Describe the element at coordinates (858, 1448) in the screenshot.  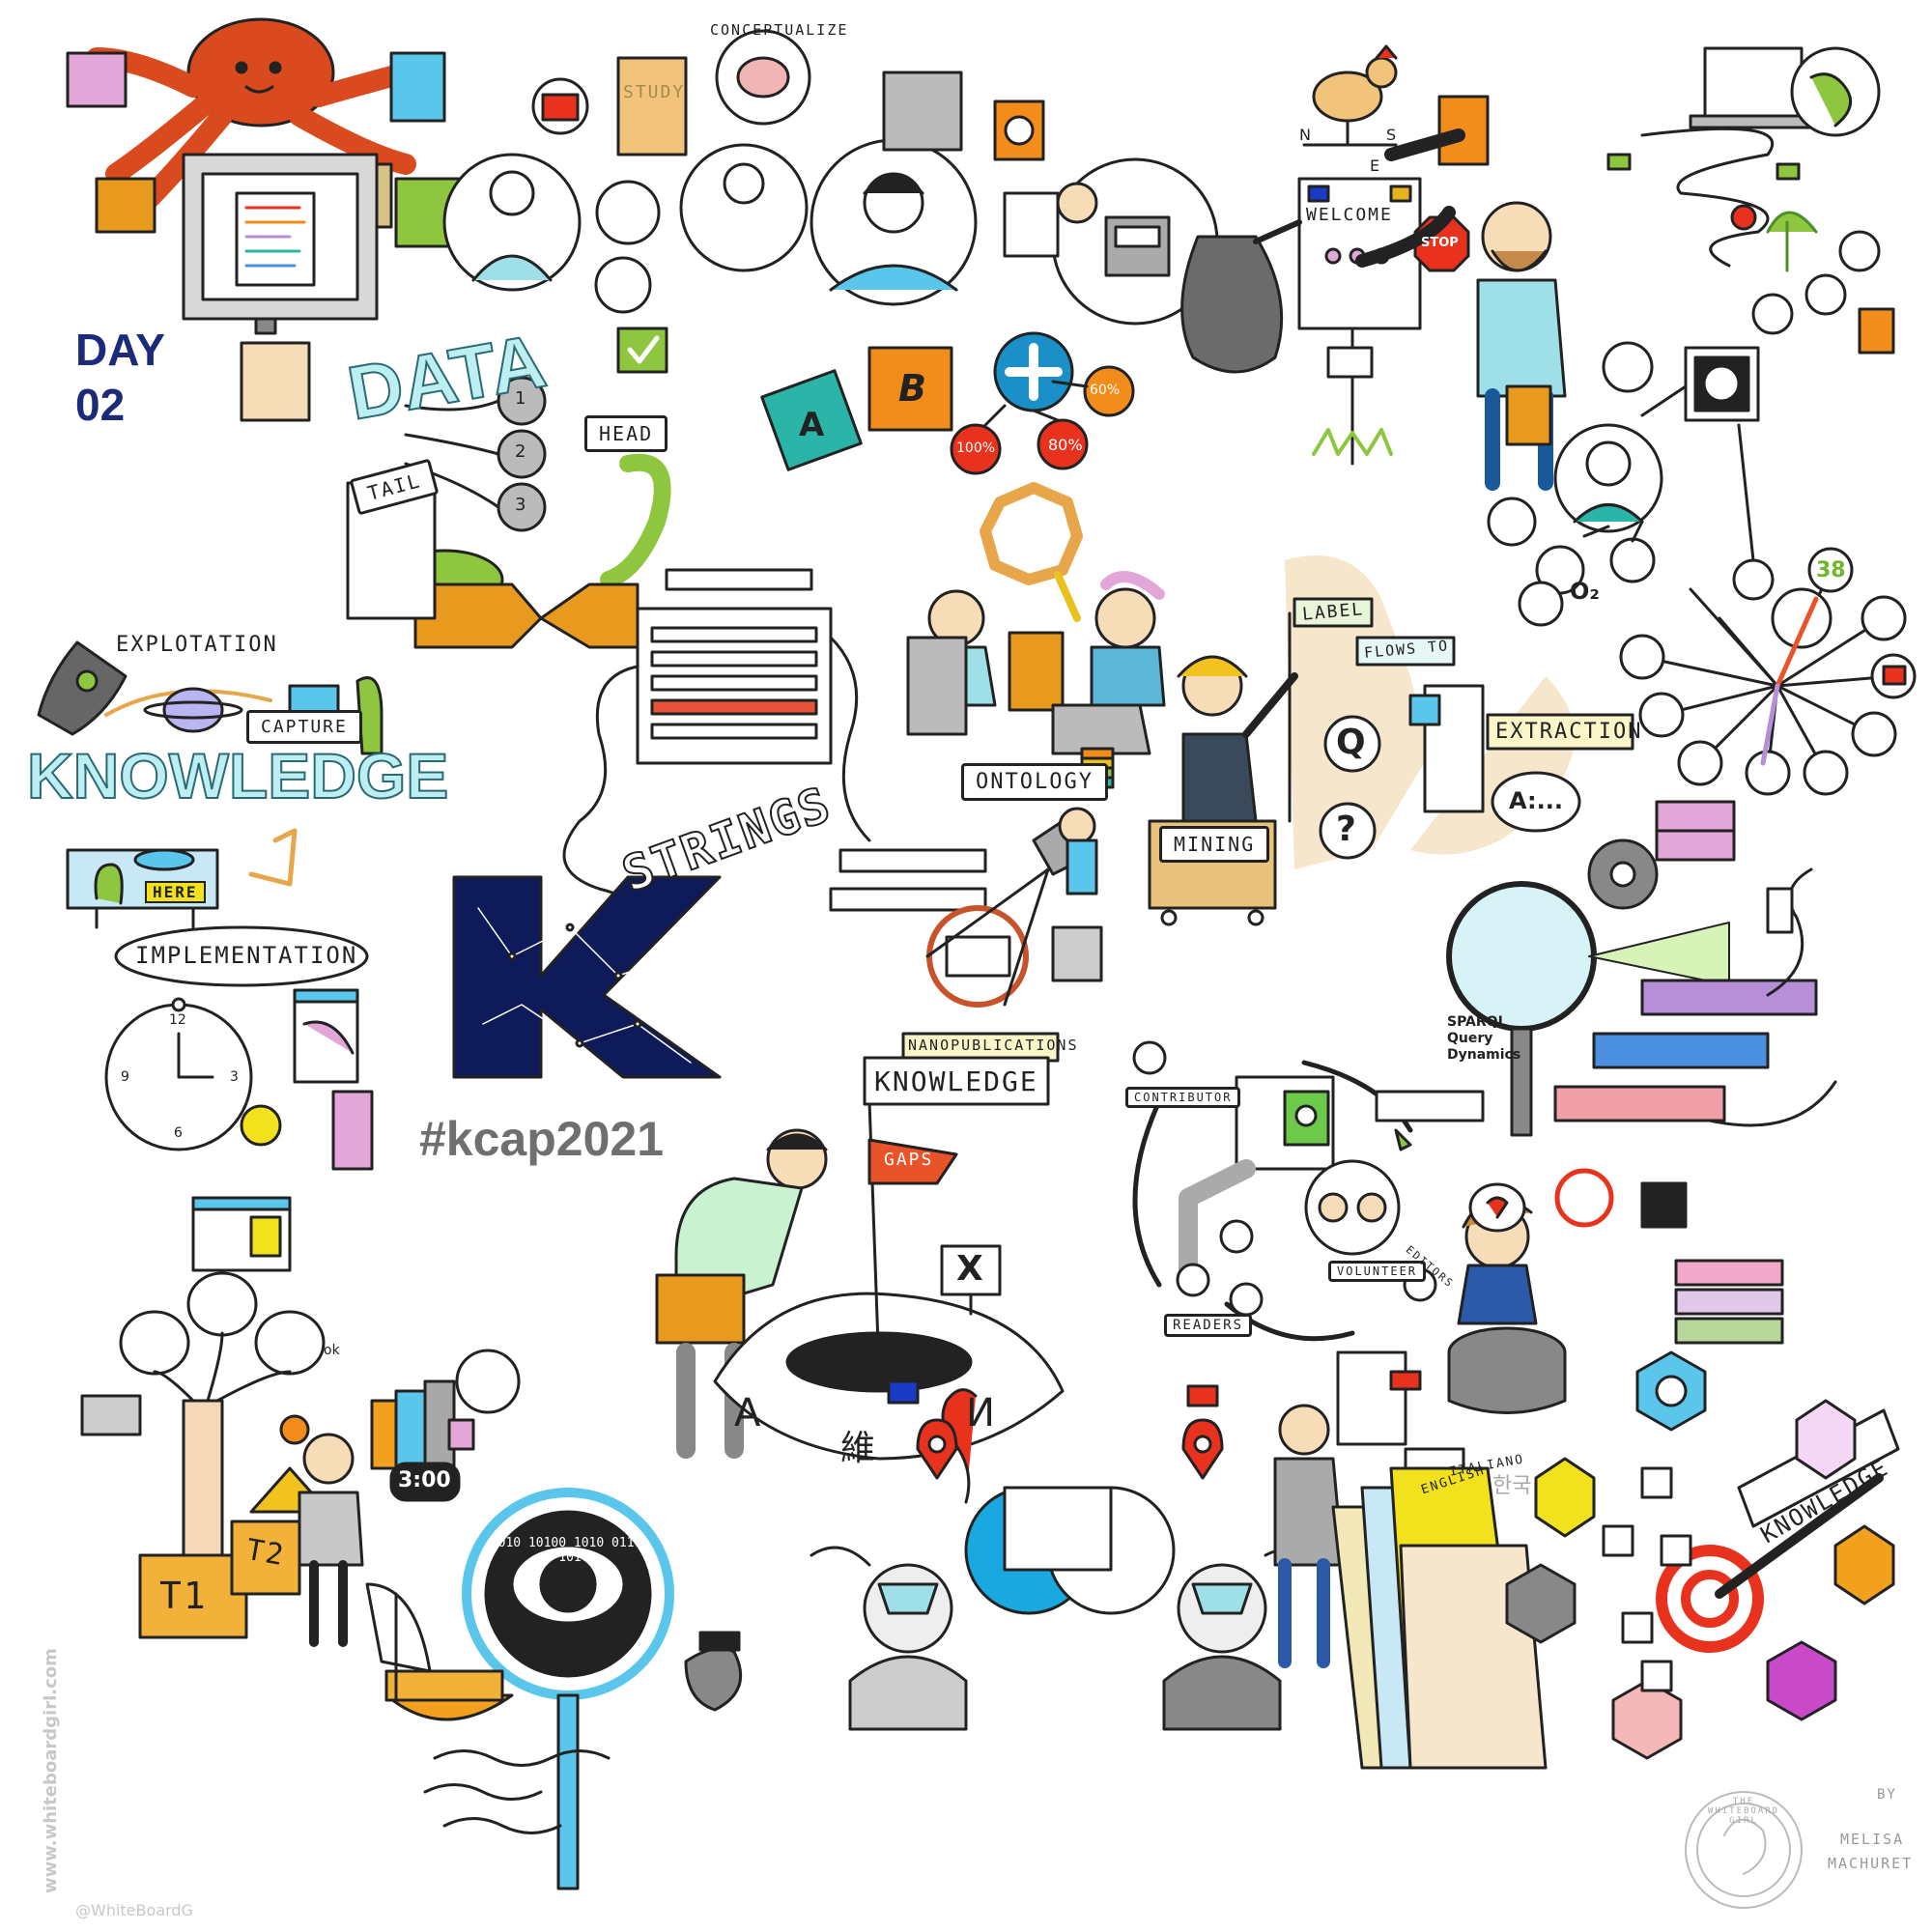
I see `puzzle-wei-label: 維` at that location.